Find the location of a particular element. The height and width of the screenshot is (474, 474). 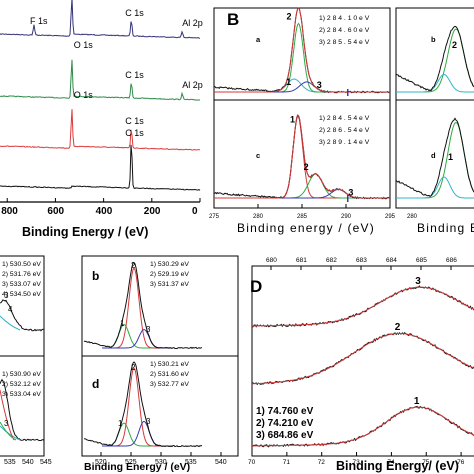

x-tick-label: 400 is located at coordinates (104, 211).